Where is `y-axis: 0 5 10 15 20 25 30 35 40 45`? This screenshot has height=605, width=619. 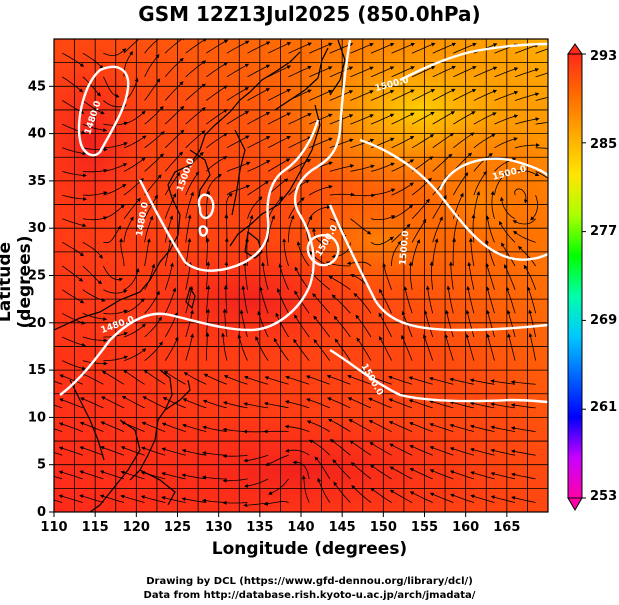 y-axis: 0 5 10 15 20 25 30 35 40 45 is located at coordinates (41, 299).